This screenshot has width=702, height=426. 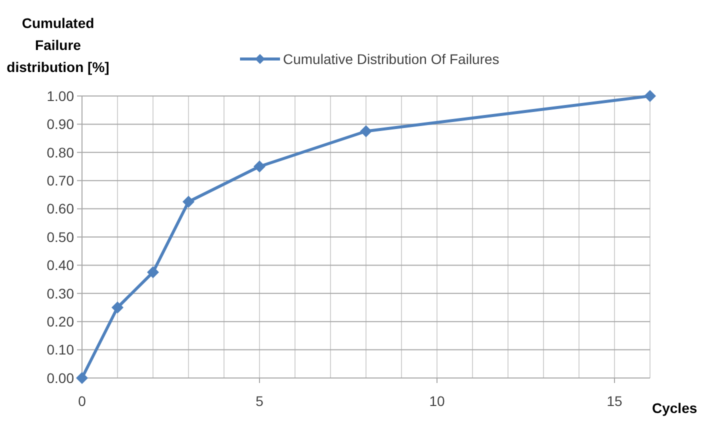 I want to click on x-tick-label: 0, so click(x=82, y=401).